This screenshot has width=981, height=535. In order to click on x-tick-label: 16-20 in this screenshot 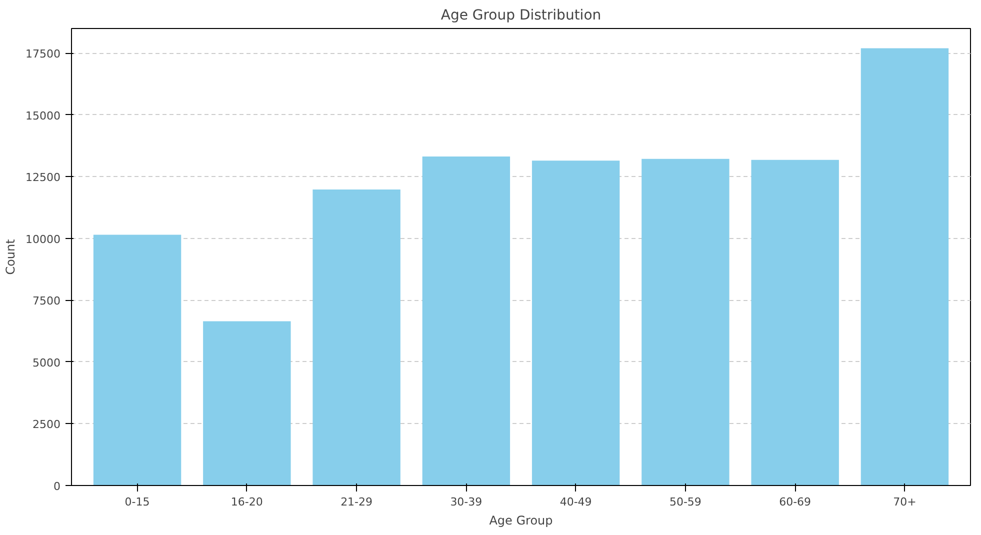, I will do `click(246, 502)`.